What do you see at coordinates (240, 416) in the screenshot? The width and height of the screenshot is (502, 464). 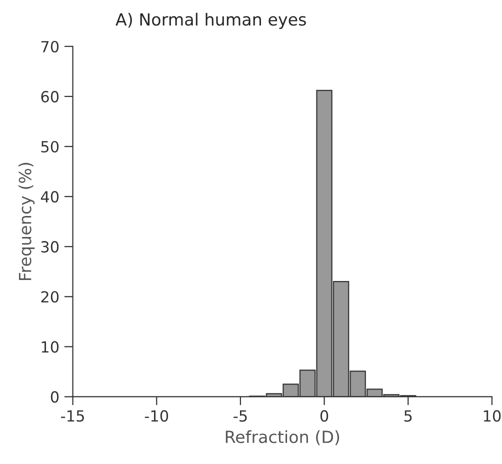 I see `x-tick-label: -5` at bounding box center [240, 416].